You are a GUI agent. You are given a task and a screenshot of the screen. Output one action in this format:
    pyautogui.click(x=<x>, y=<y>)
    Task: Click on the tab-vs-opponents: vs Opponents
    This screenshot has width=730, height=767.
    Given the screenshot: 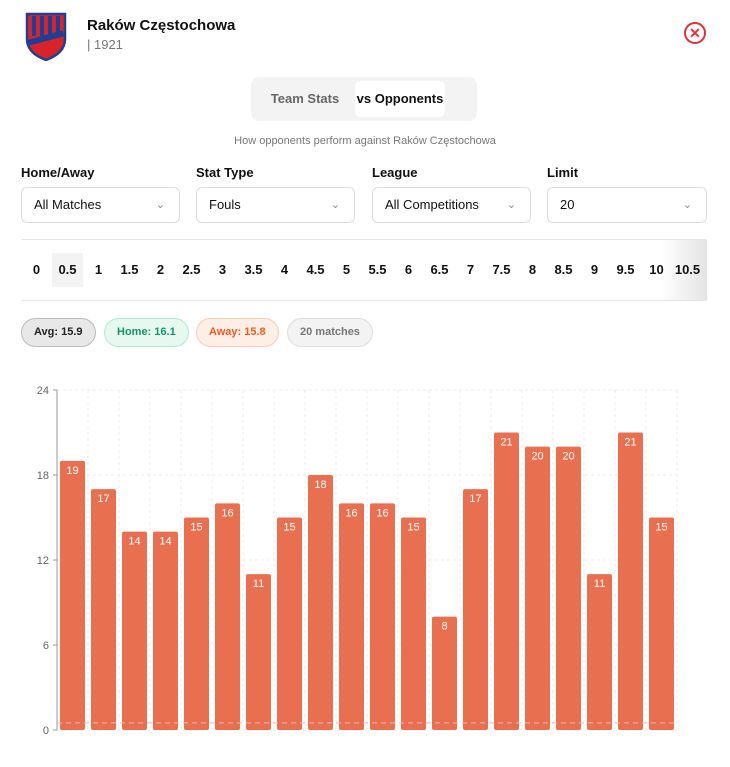 What is the action you would take?
    pyautogui.click(x=400, y=99)
    